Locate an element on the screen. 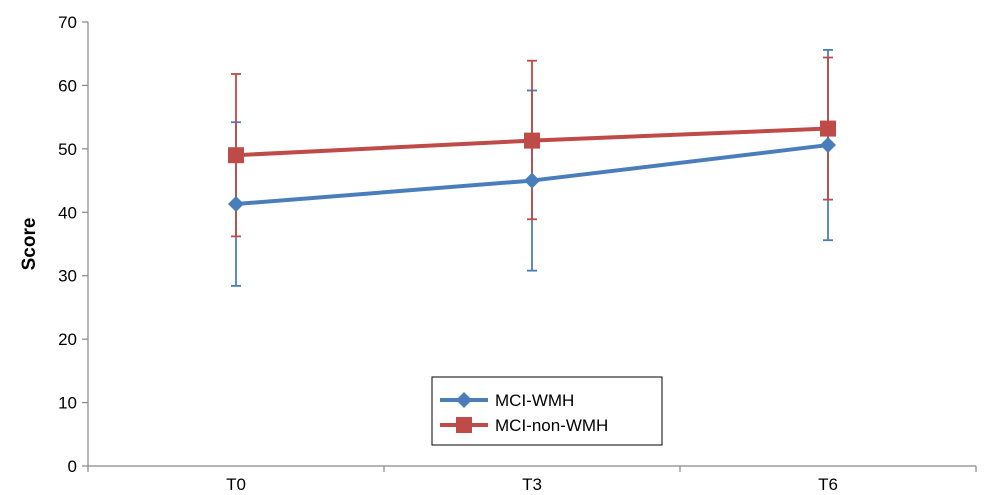 This screenshot has width=989, height=495. y-ticks: 0 10 20 30 40 50 60 70 is located at coordinates (73, 244).